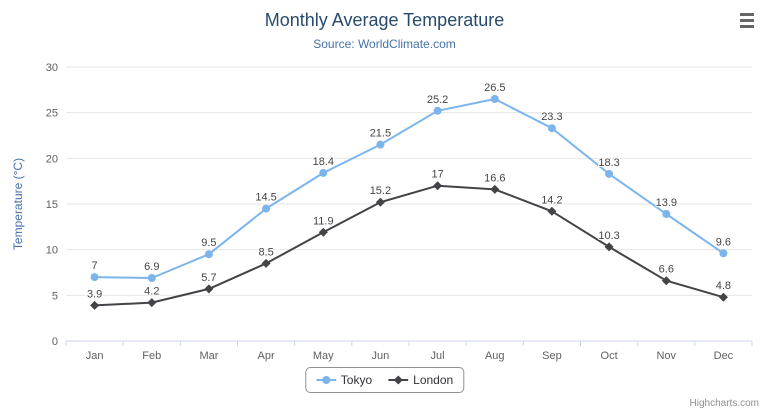 This screenshot has width=769, height=416. Describe the element at coordinates (266, 356) in the screenshot. I see `x-axis-category-label: Apr` at that location.